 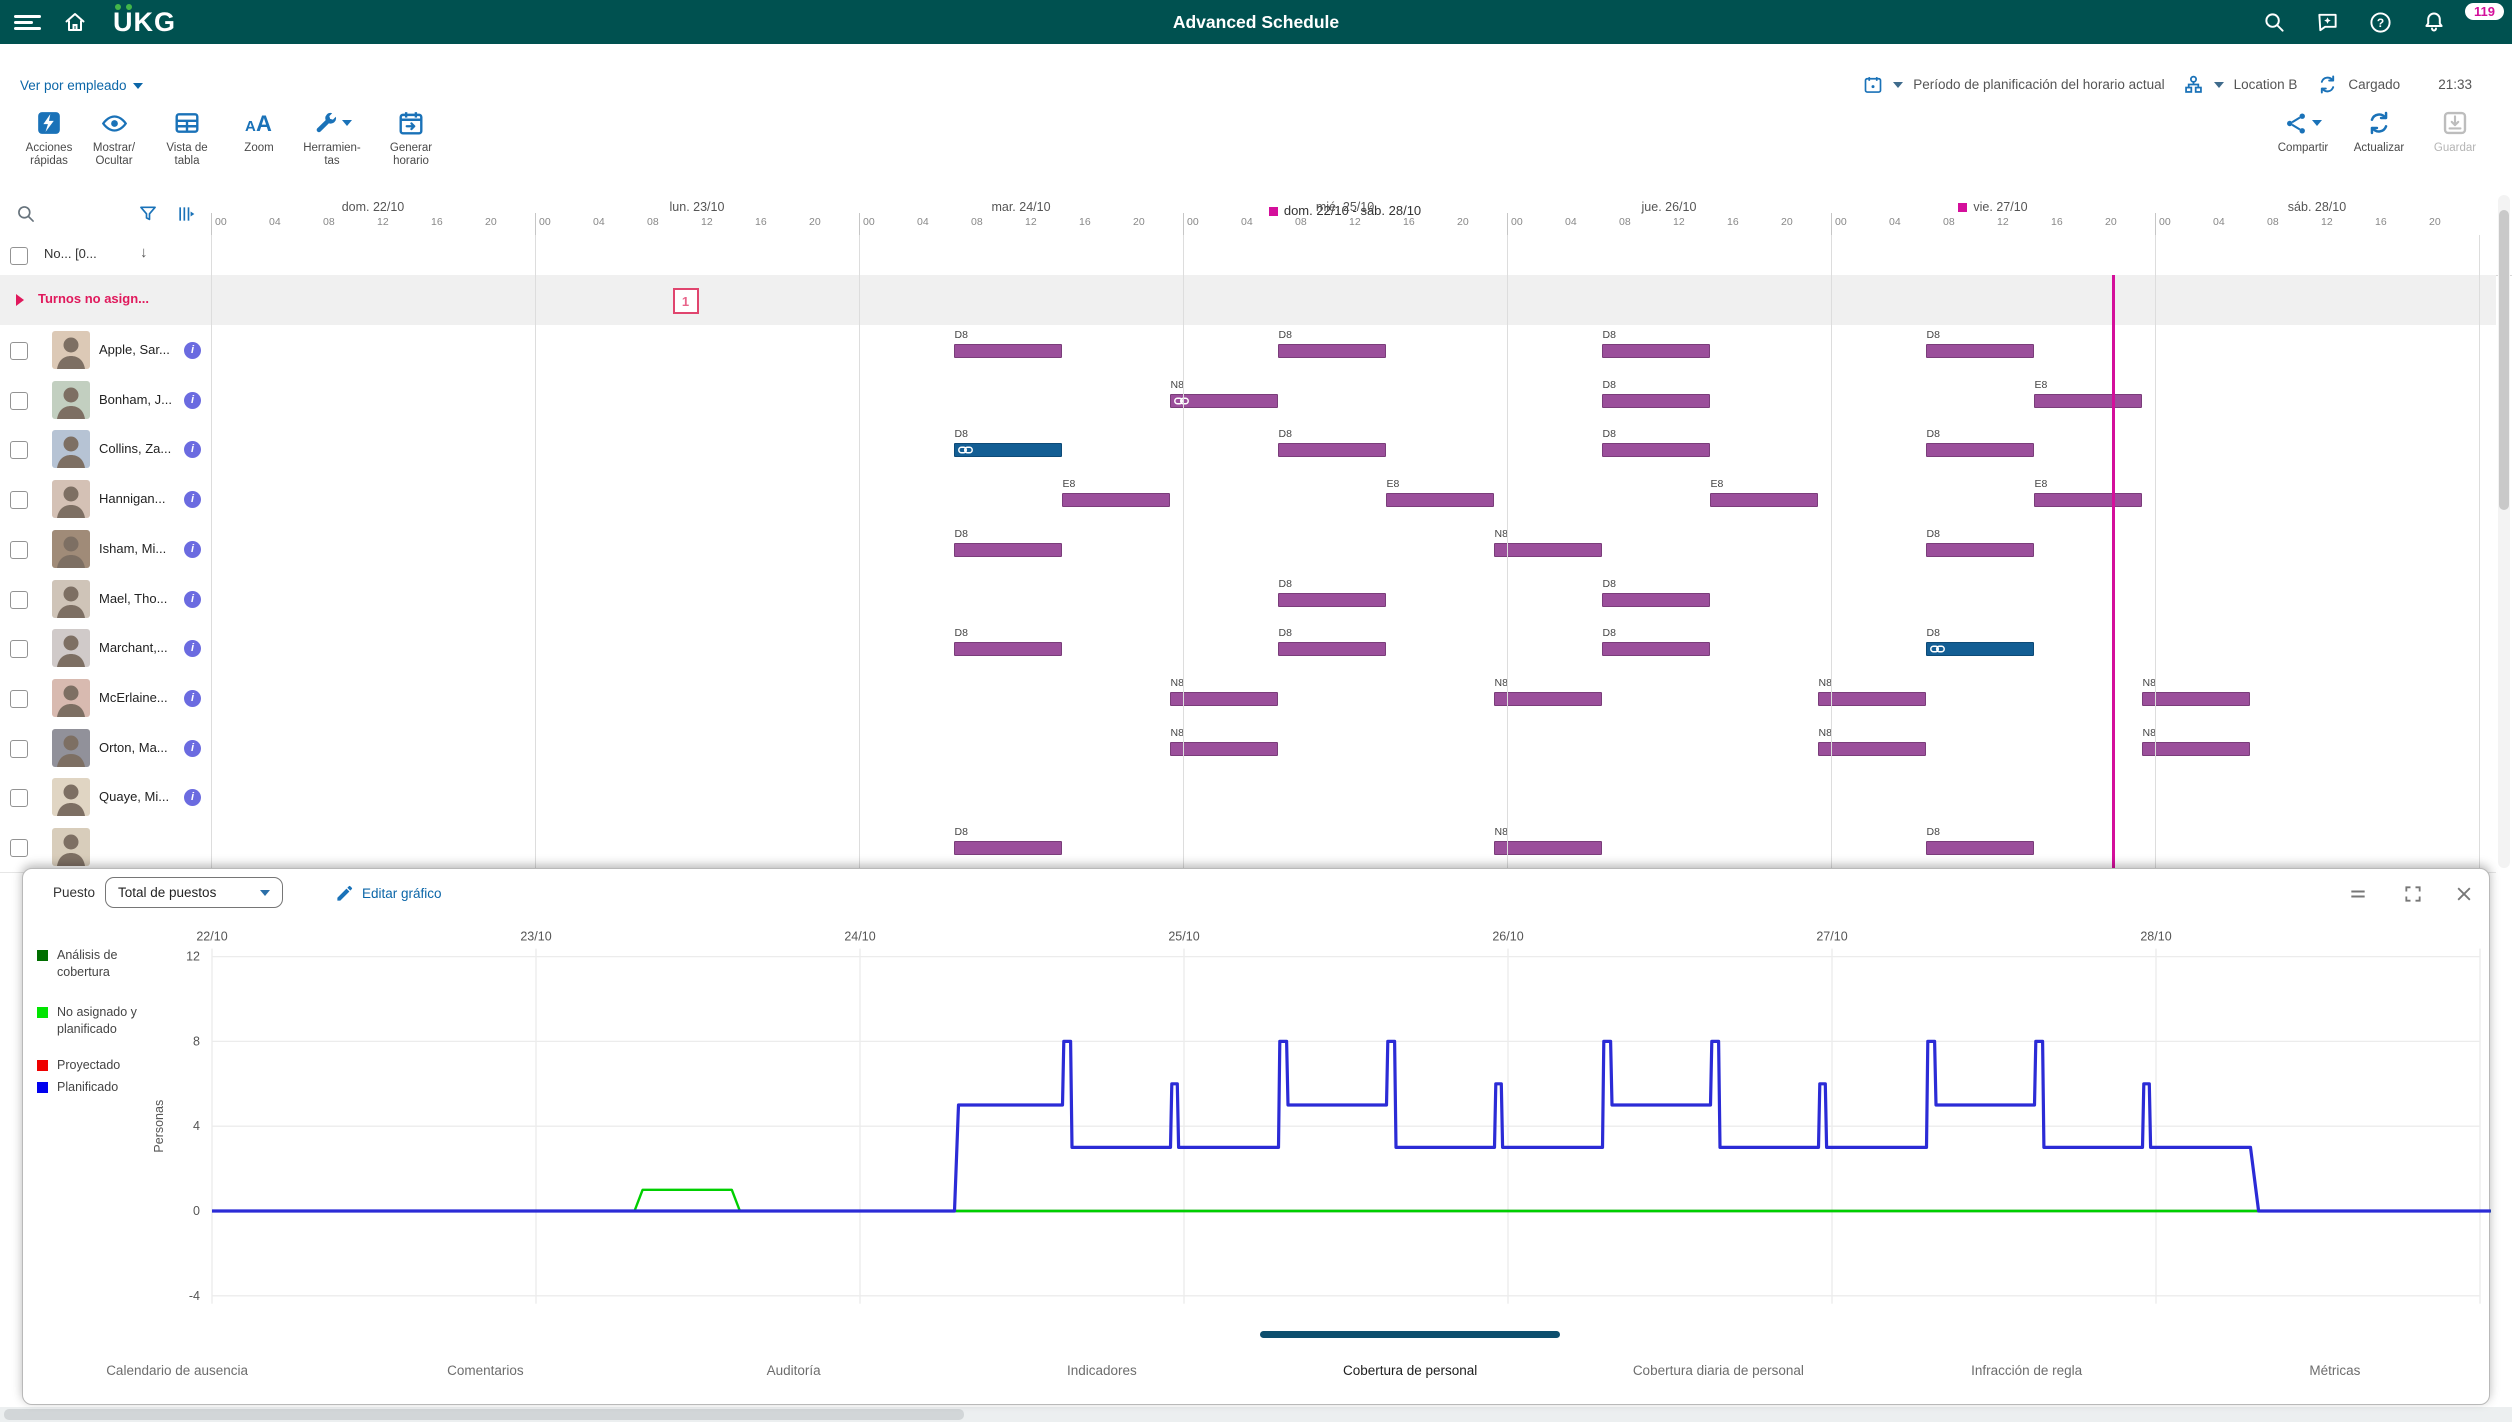 What do you see at coordinates (2193, 84) in the screenshot?
I see `org-structure-icon` at bounding box center [2193, 84].